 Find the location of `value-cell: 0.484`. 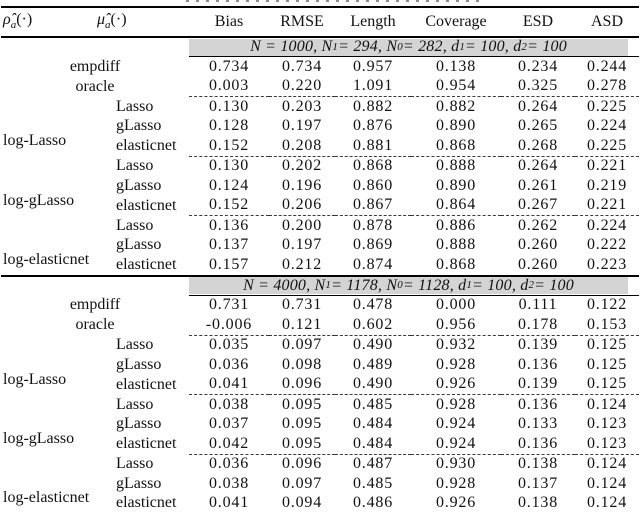

value-cell: 0.484 is located at coordinates (373, 424).